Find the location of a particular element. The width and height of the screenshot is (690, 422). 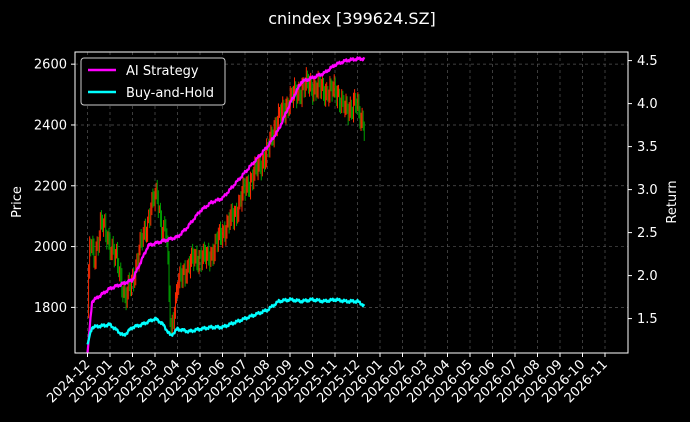

y-axis-title: Price is located at coordinates (17, 202).